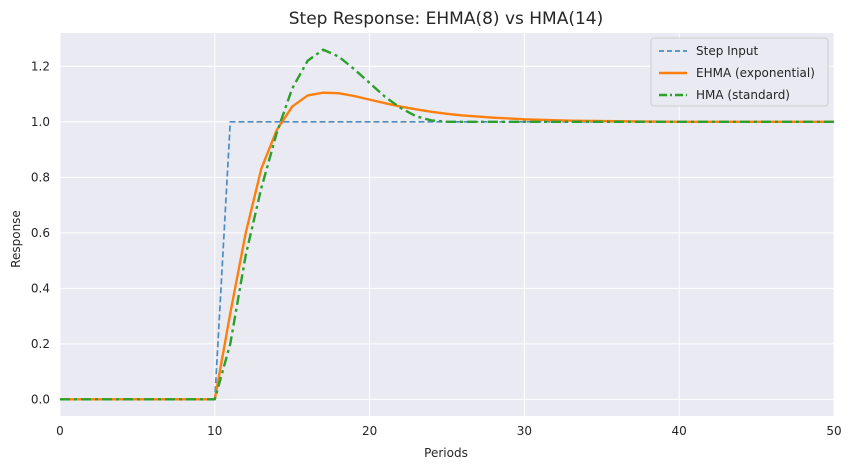 The width and height of the screenshot is (851, 470). I want to click on x-tick-label: 30, so click(524, 431).